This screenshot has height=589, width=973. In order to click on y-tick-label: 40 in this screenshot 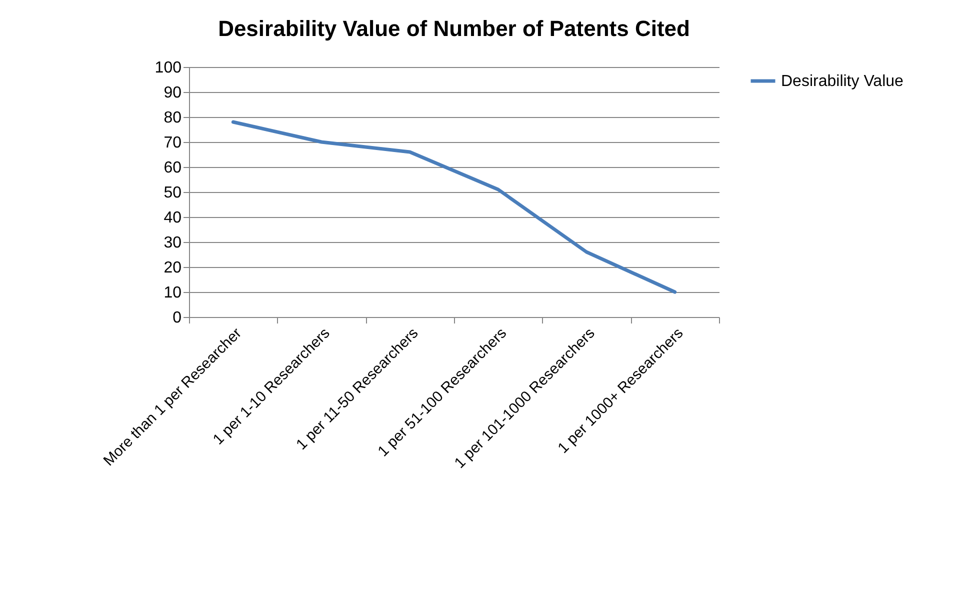, I will do `click(173, 218)`.